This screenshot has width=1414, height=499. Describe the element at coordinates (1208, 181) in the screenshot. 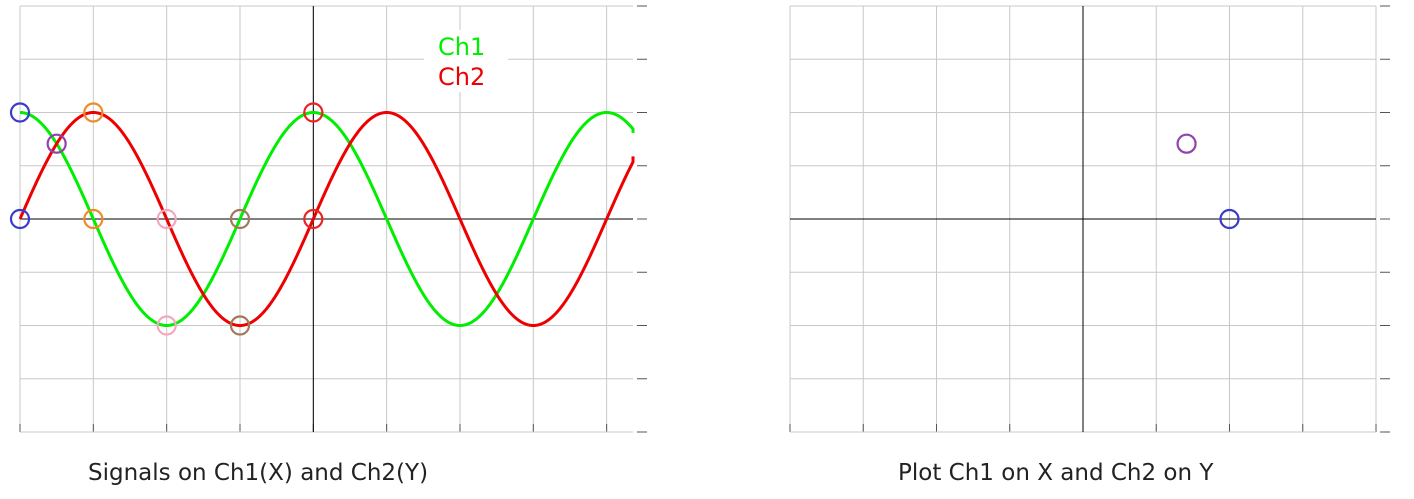

I see `xy-plot-points` at that location.